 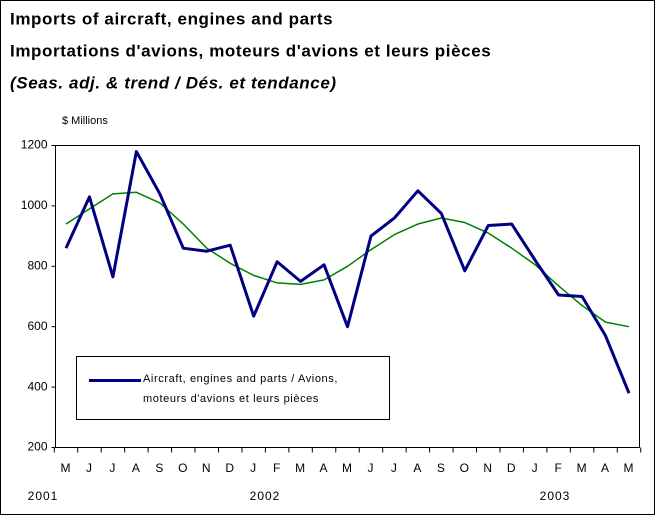 What do you see at coordinates (265, 496) in the screenshot?
I see `year-label: 2002` at bounding box center [265, 496].